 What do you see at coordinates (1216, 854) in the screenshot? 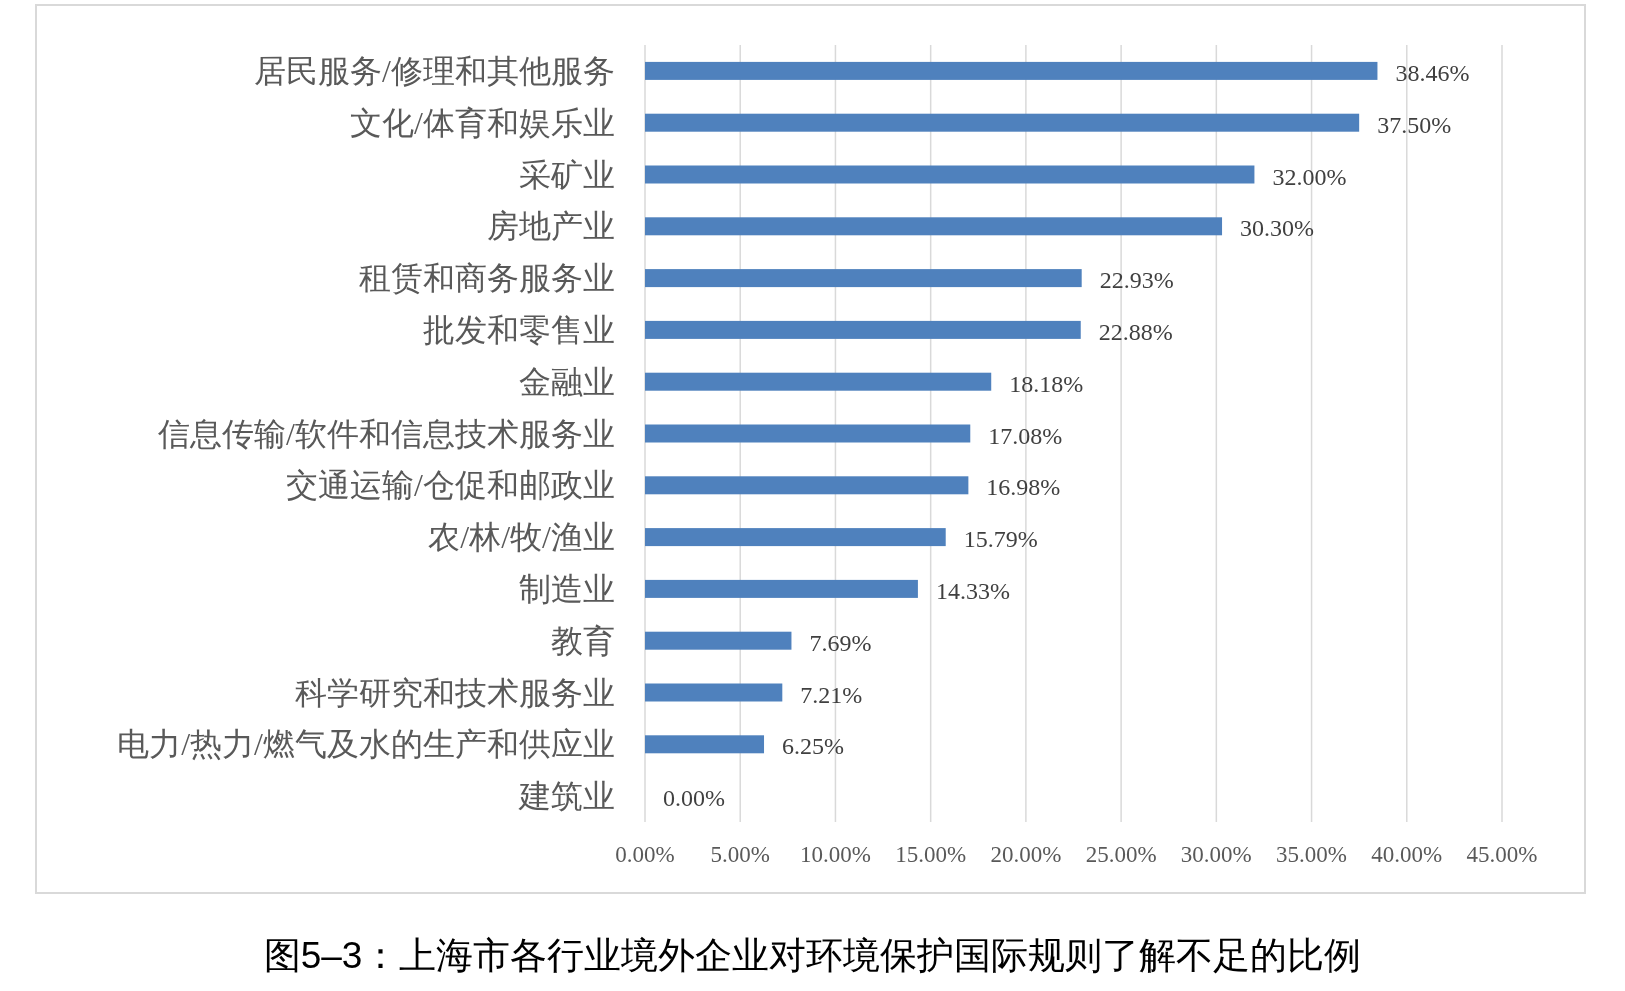
I see `x-tick-label: 30.00%` at bounding box center [1216, 854].